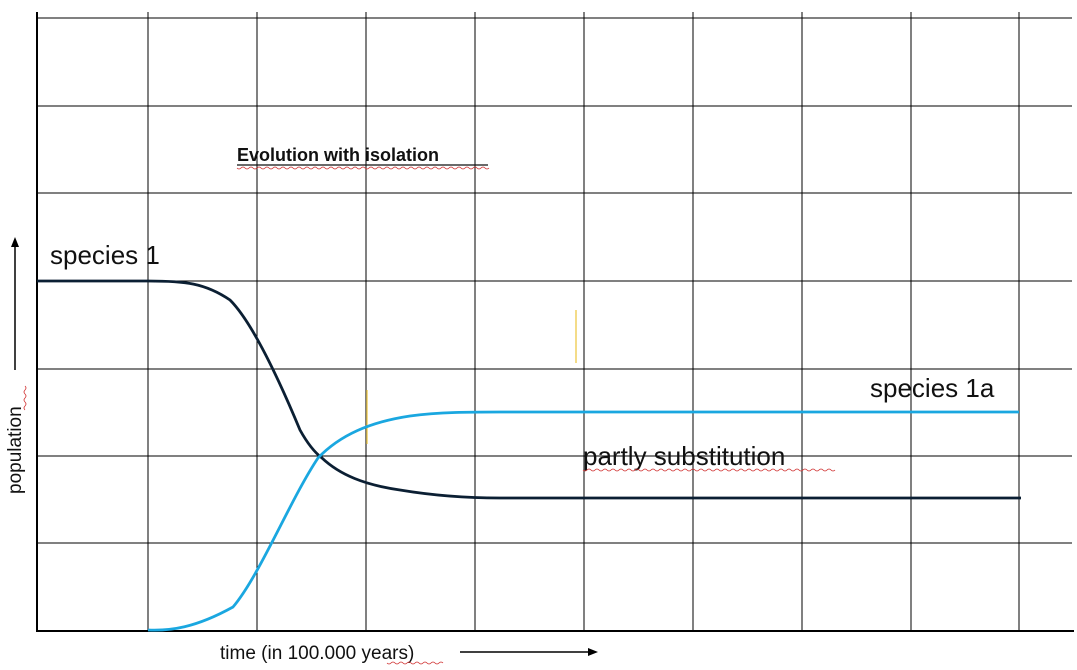 This screenshot has height=670, width=1077. I want to click on diagram-title: Evolution with isolation, so click(338, 155).